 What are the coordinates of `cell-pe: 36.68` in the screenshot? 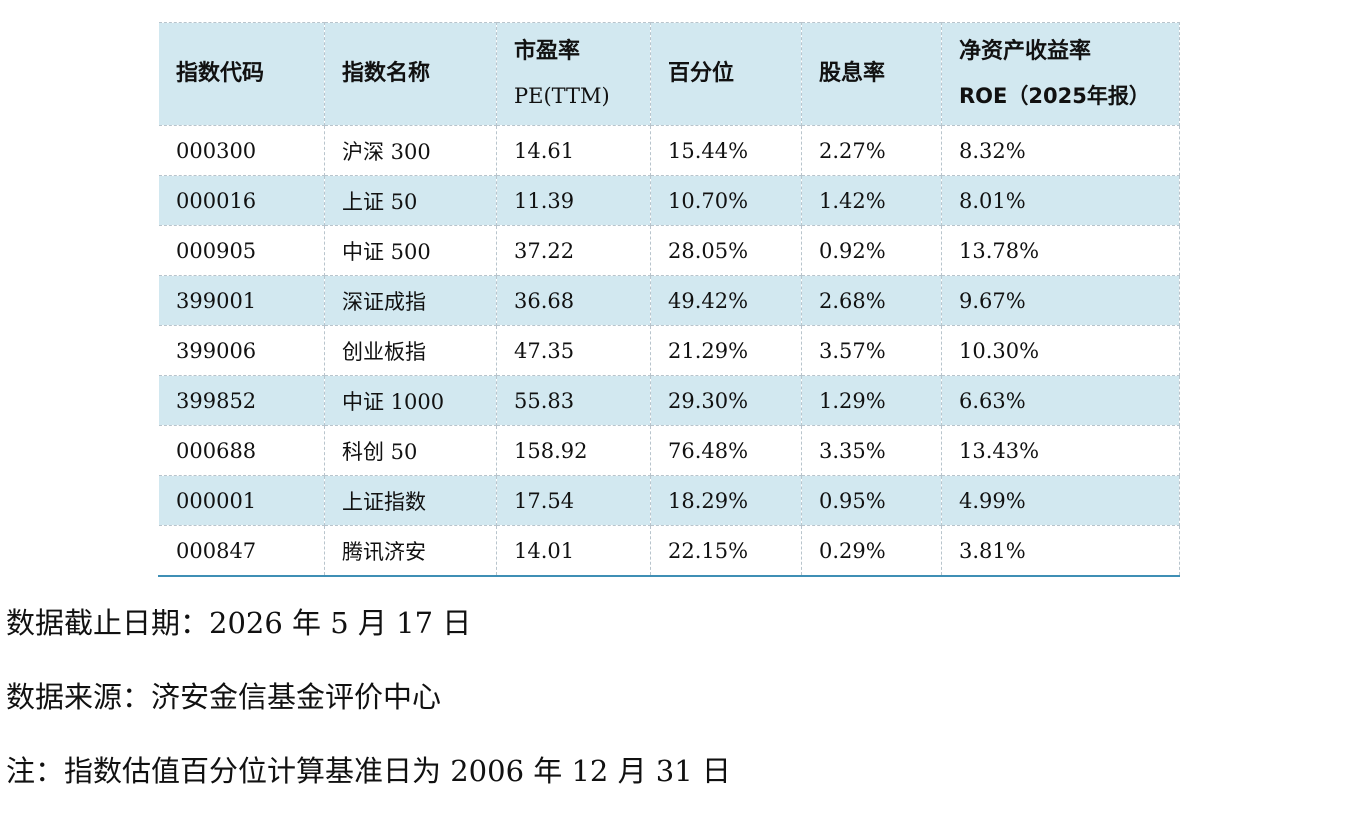 It's located at (573, 300).